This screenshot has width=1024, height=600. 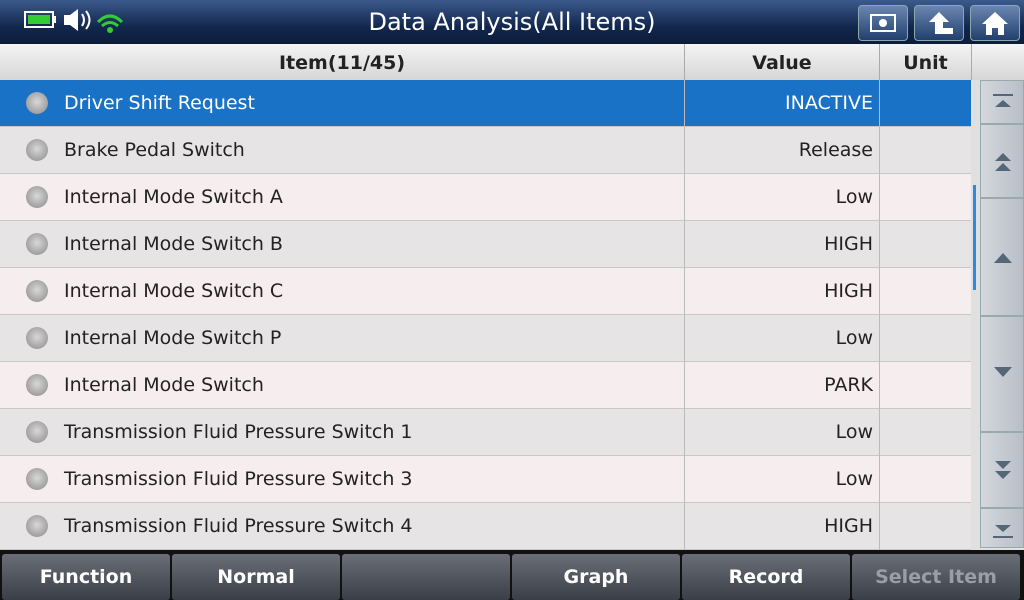 What do you see at coordinates (1002, 102) in the screenshot?
I see `scroll-top-button` at bounding box center [1002, 102].